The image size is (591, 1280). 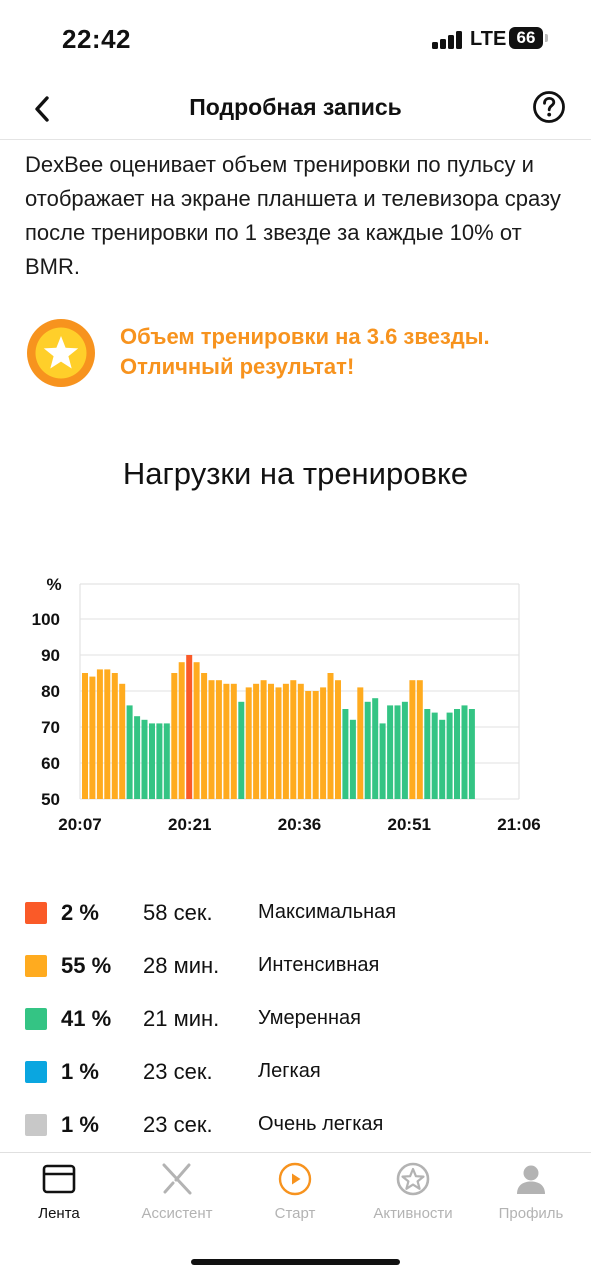 What do you see at coordinates (549, 107) in the screenshot?
I see `help-button` at bounding box center [549, 107].